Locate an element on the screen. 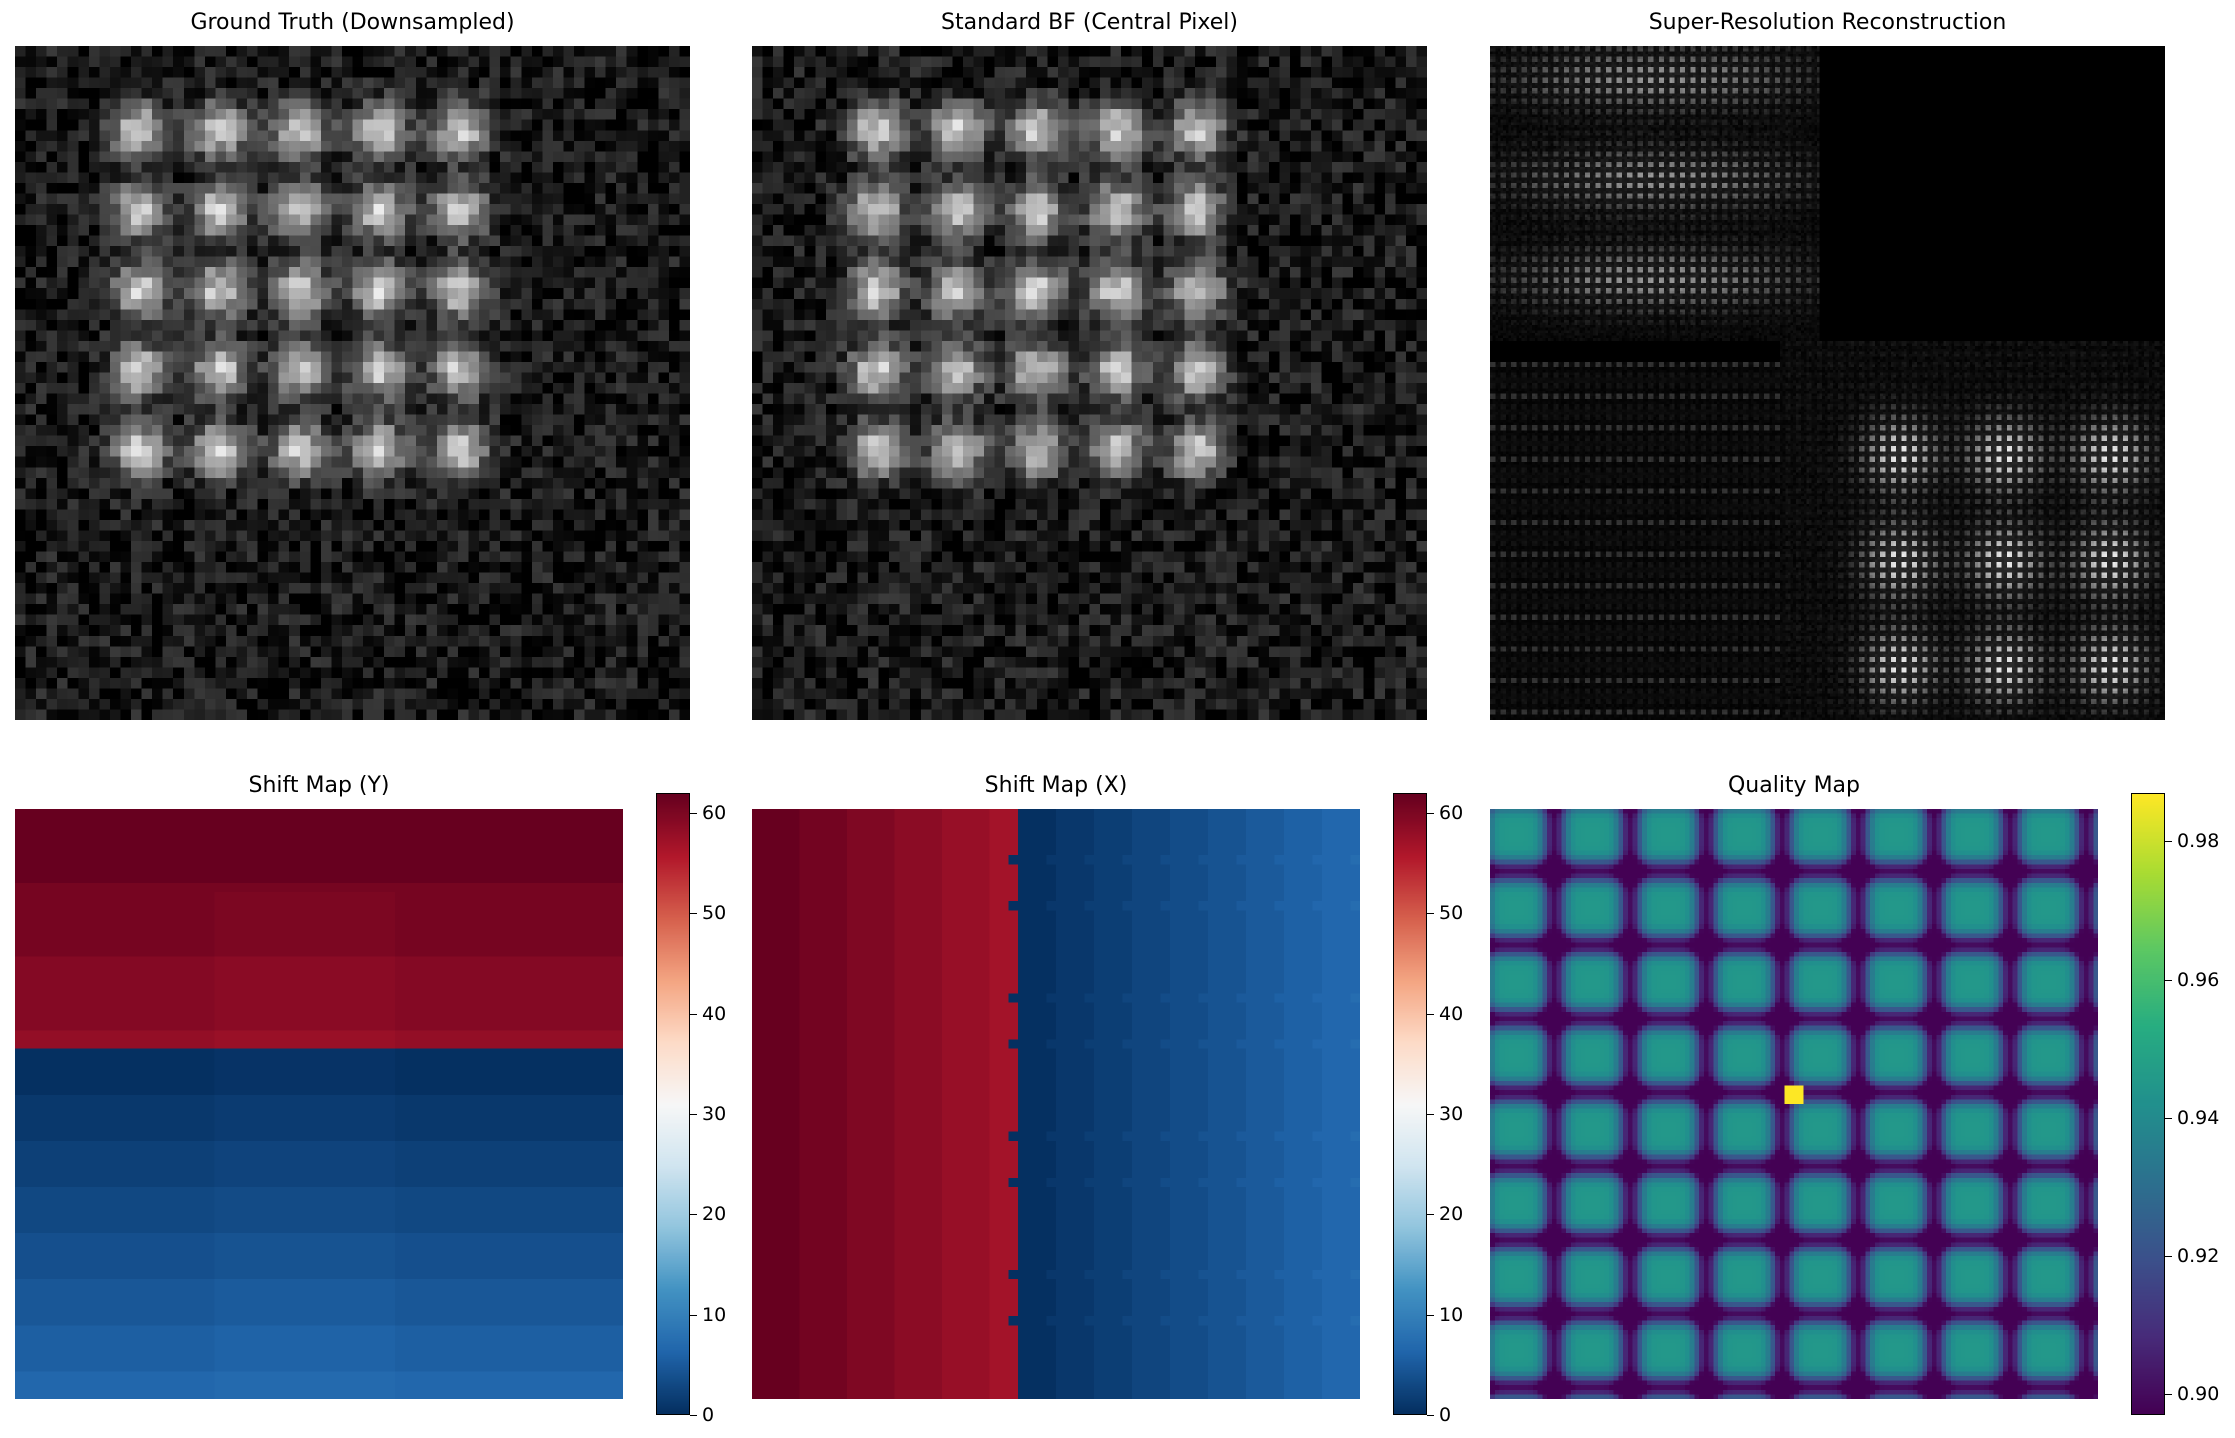  quality-map-image is located at coordinates (1794, 1104).